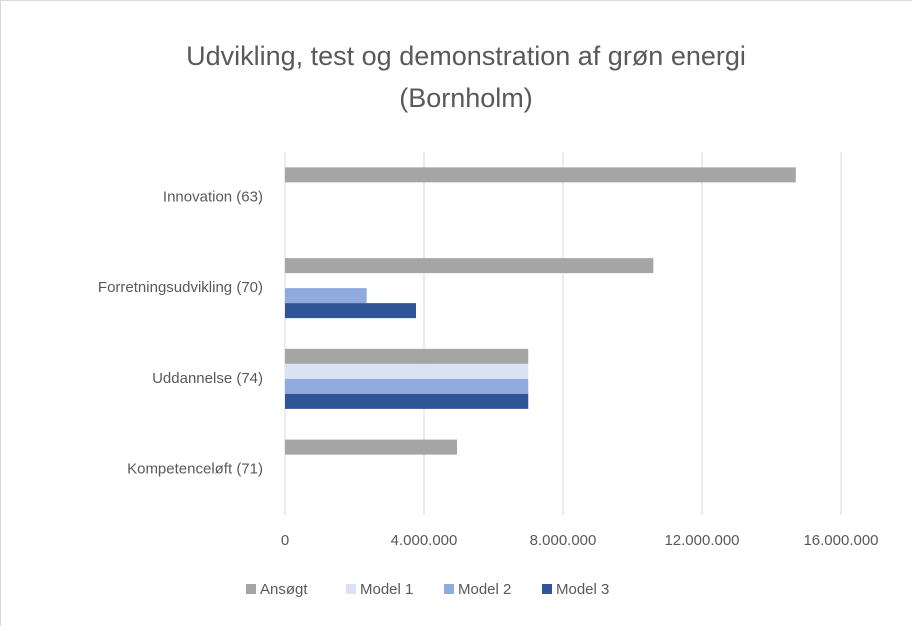 The height and width of the screenshot is (631, 912). What do you see at coordinates (701, 540) in the screenshot?
I see `x-tick-label: 12.000.000` at bounding box center [701, 540].